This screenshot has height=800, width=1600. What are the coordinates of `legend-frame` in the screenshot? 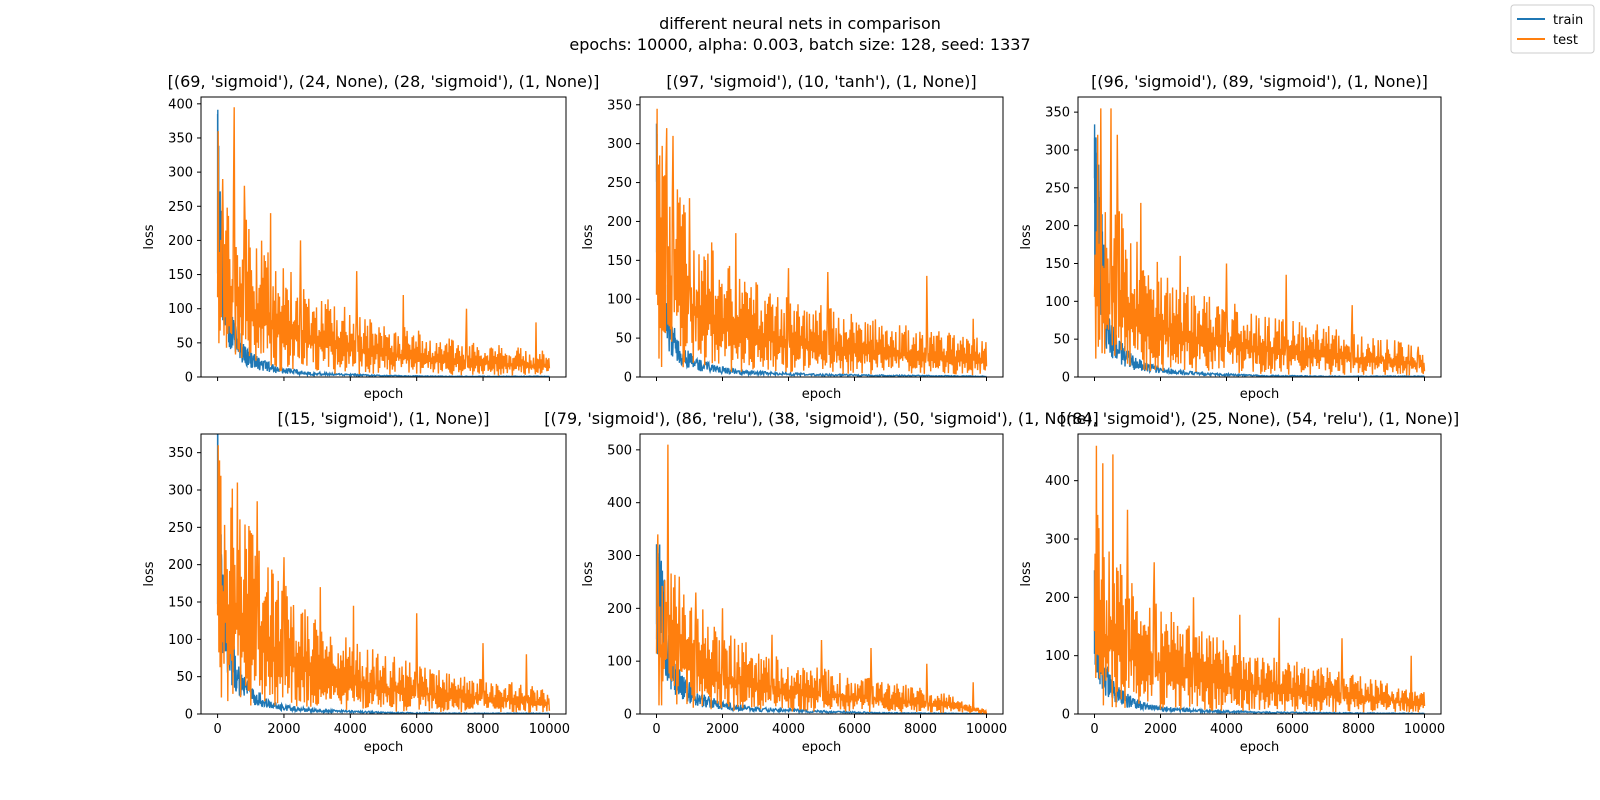 It's located at (1552, 29).